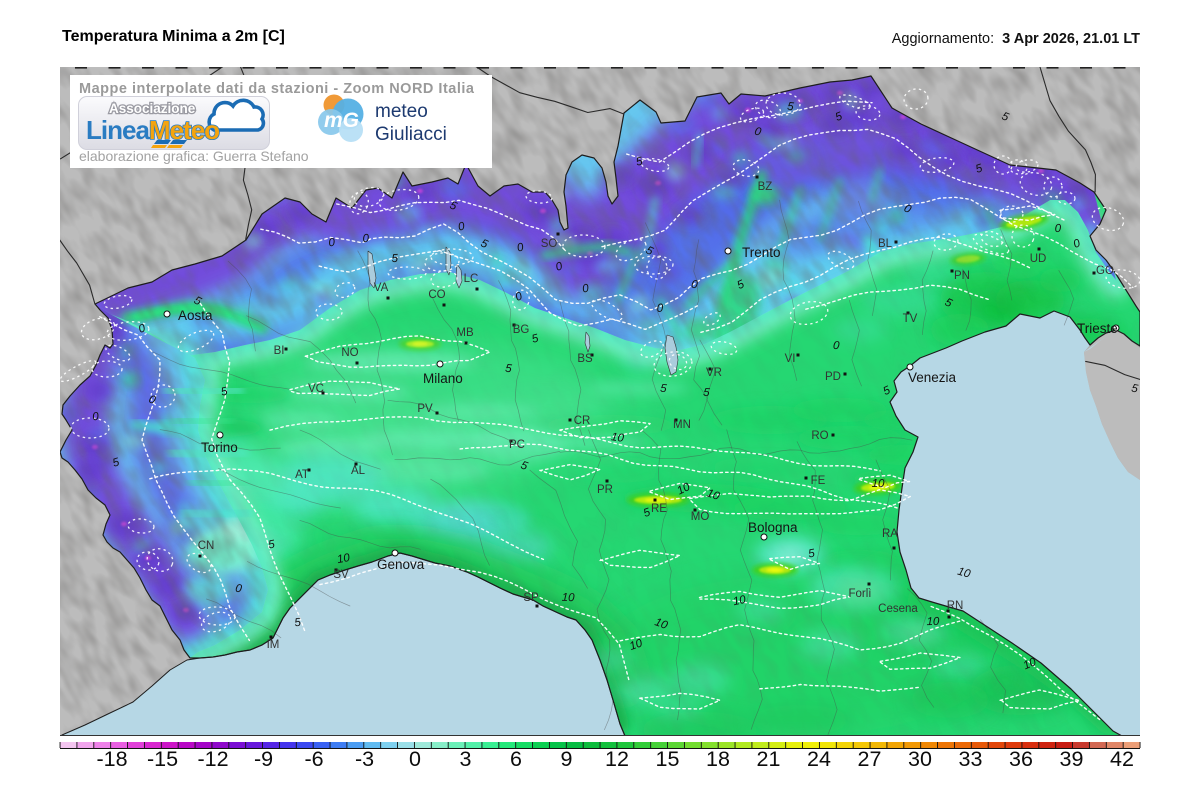  Describe the element at coordinates (682, 425) in the screenshot. I see `svg-text: MN` at that location.